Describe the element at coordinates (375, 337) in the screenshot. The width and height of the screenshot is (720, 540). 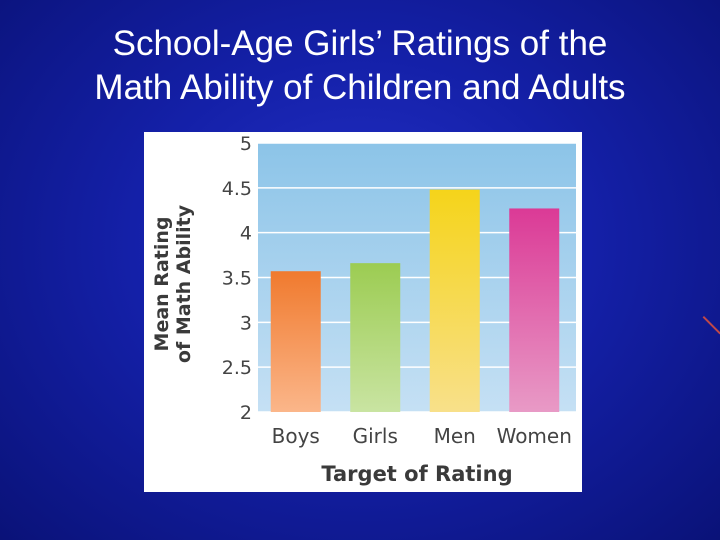
I see `bar-girls` at that location.